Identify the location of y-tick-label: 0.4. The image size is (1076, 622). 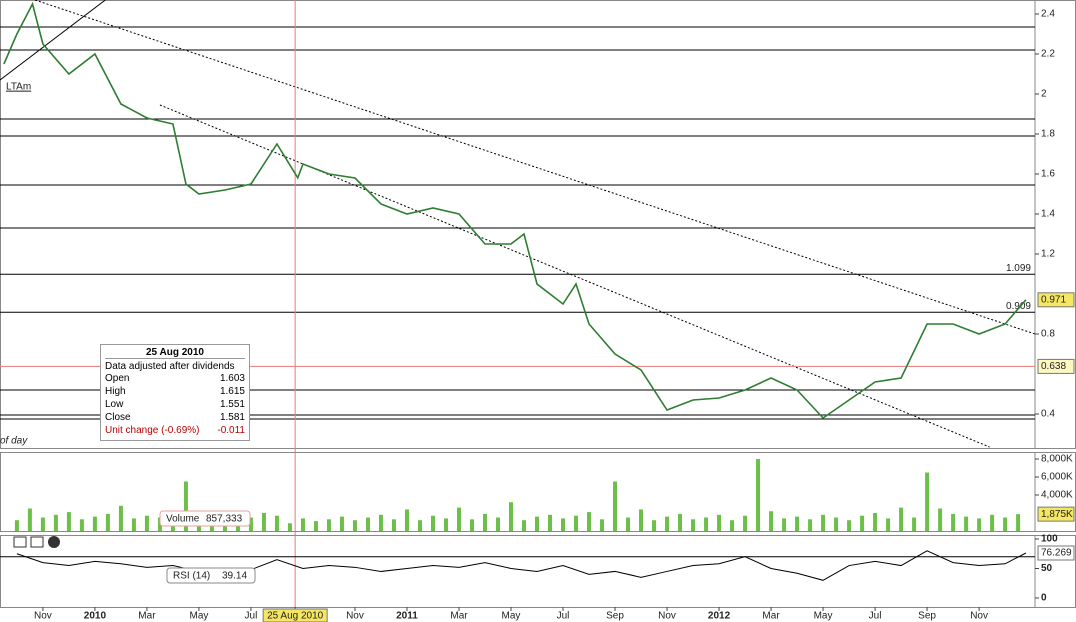
(1048, 414).